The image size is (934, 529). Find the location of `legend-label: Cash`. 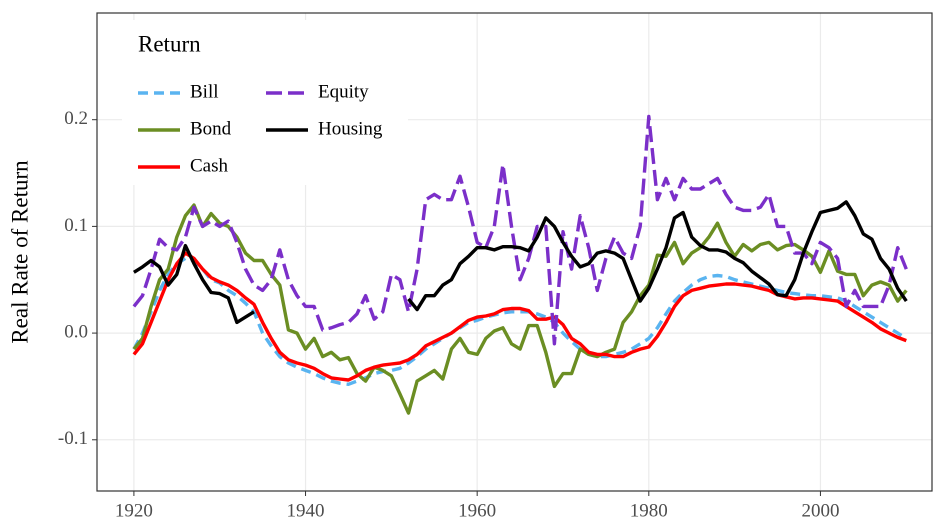

legend-label: Cash is located at coordinates (209, 165).